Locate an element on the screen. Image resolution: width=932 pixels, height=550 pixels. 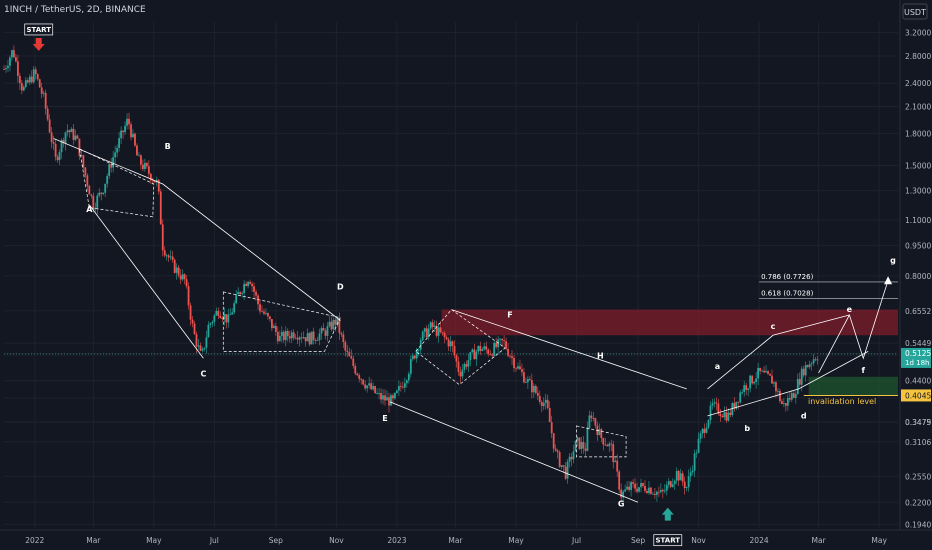
wave-label: a is located at coordinates (717, 366).